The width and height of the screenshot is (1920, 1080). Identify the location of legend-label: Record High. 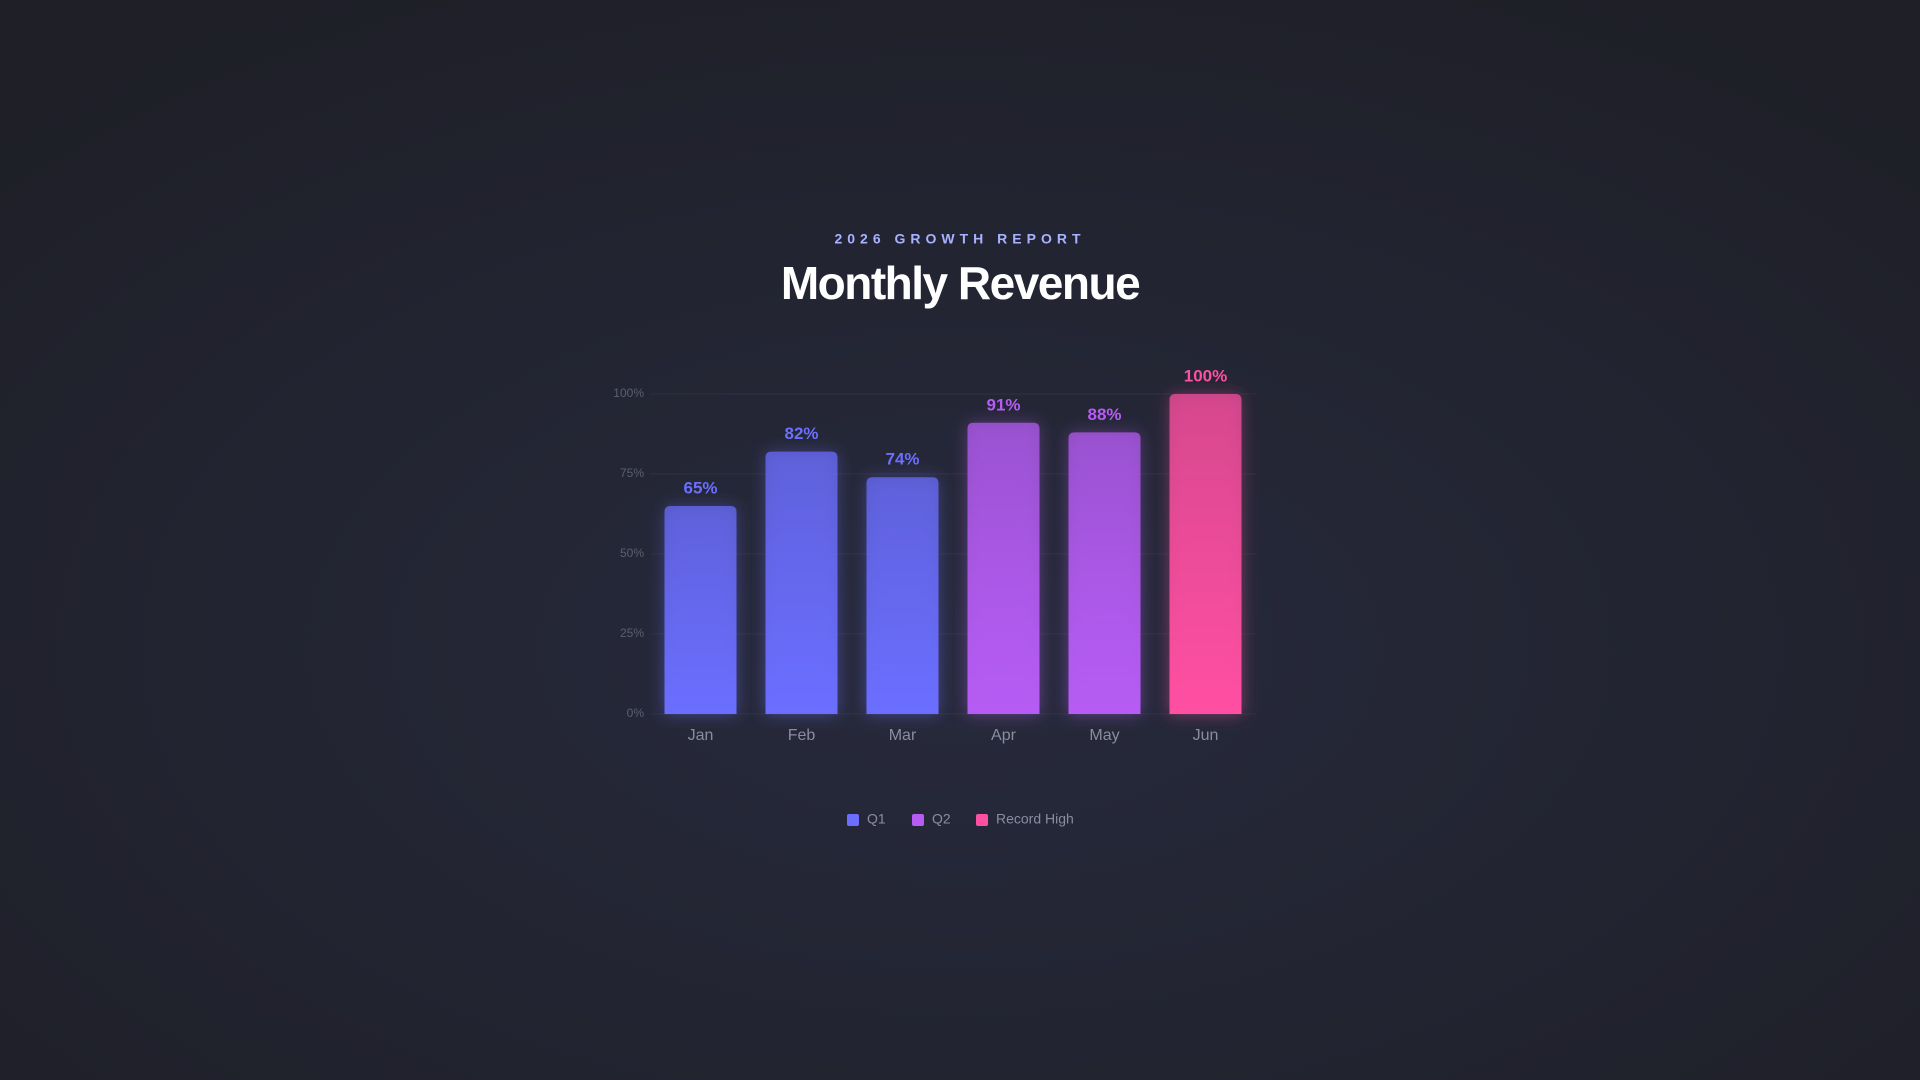
(1035, 819).